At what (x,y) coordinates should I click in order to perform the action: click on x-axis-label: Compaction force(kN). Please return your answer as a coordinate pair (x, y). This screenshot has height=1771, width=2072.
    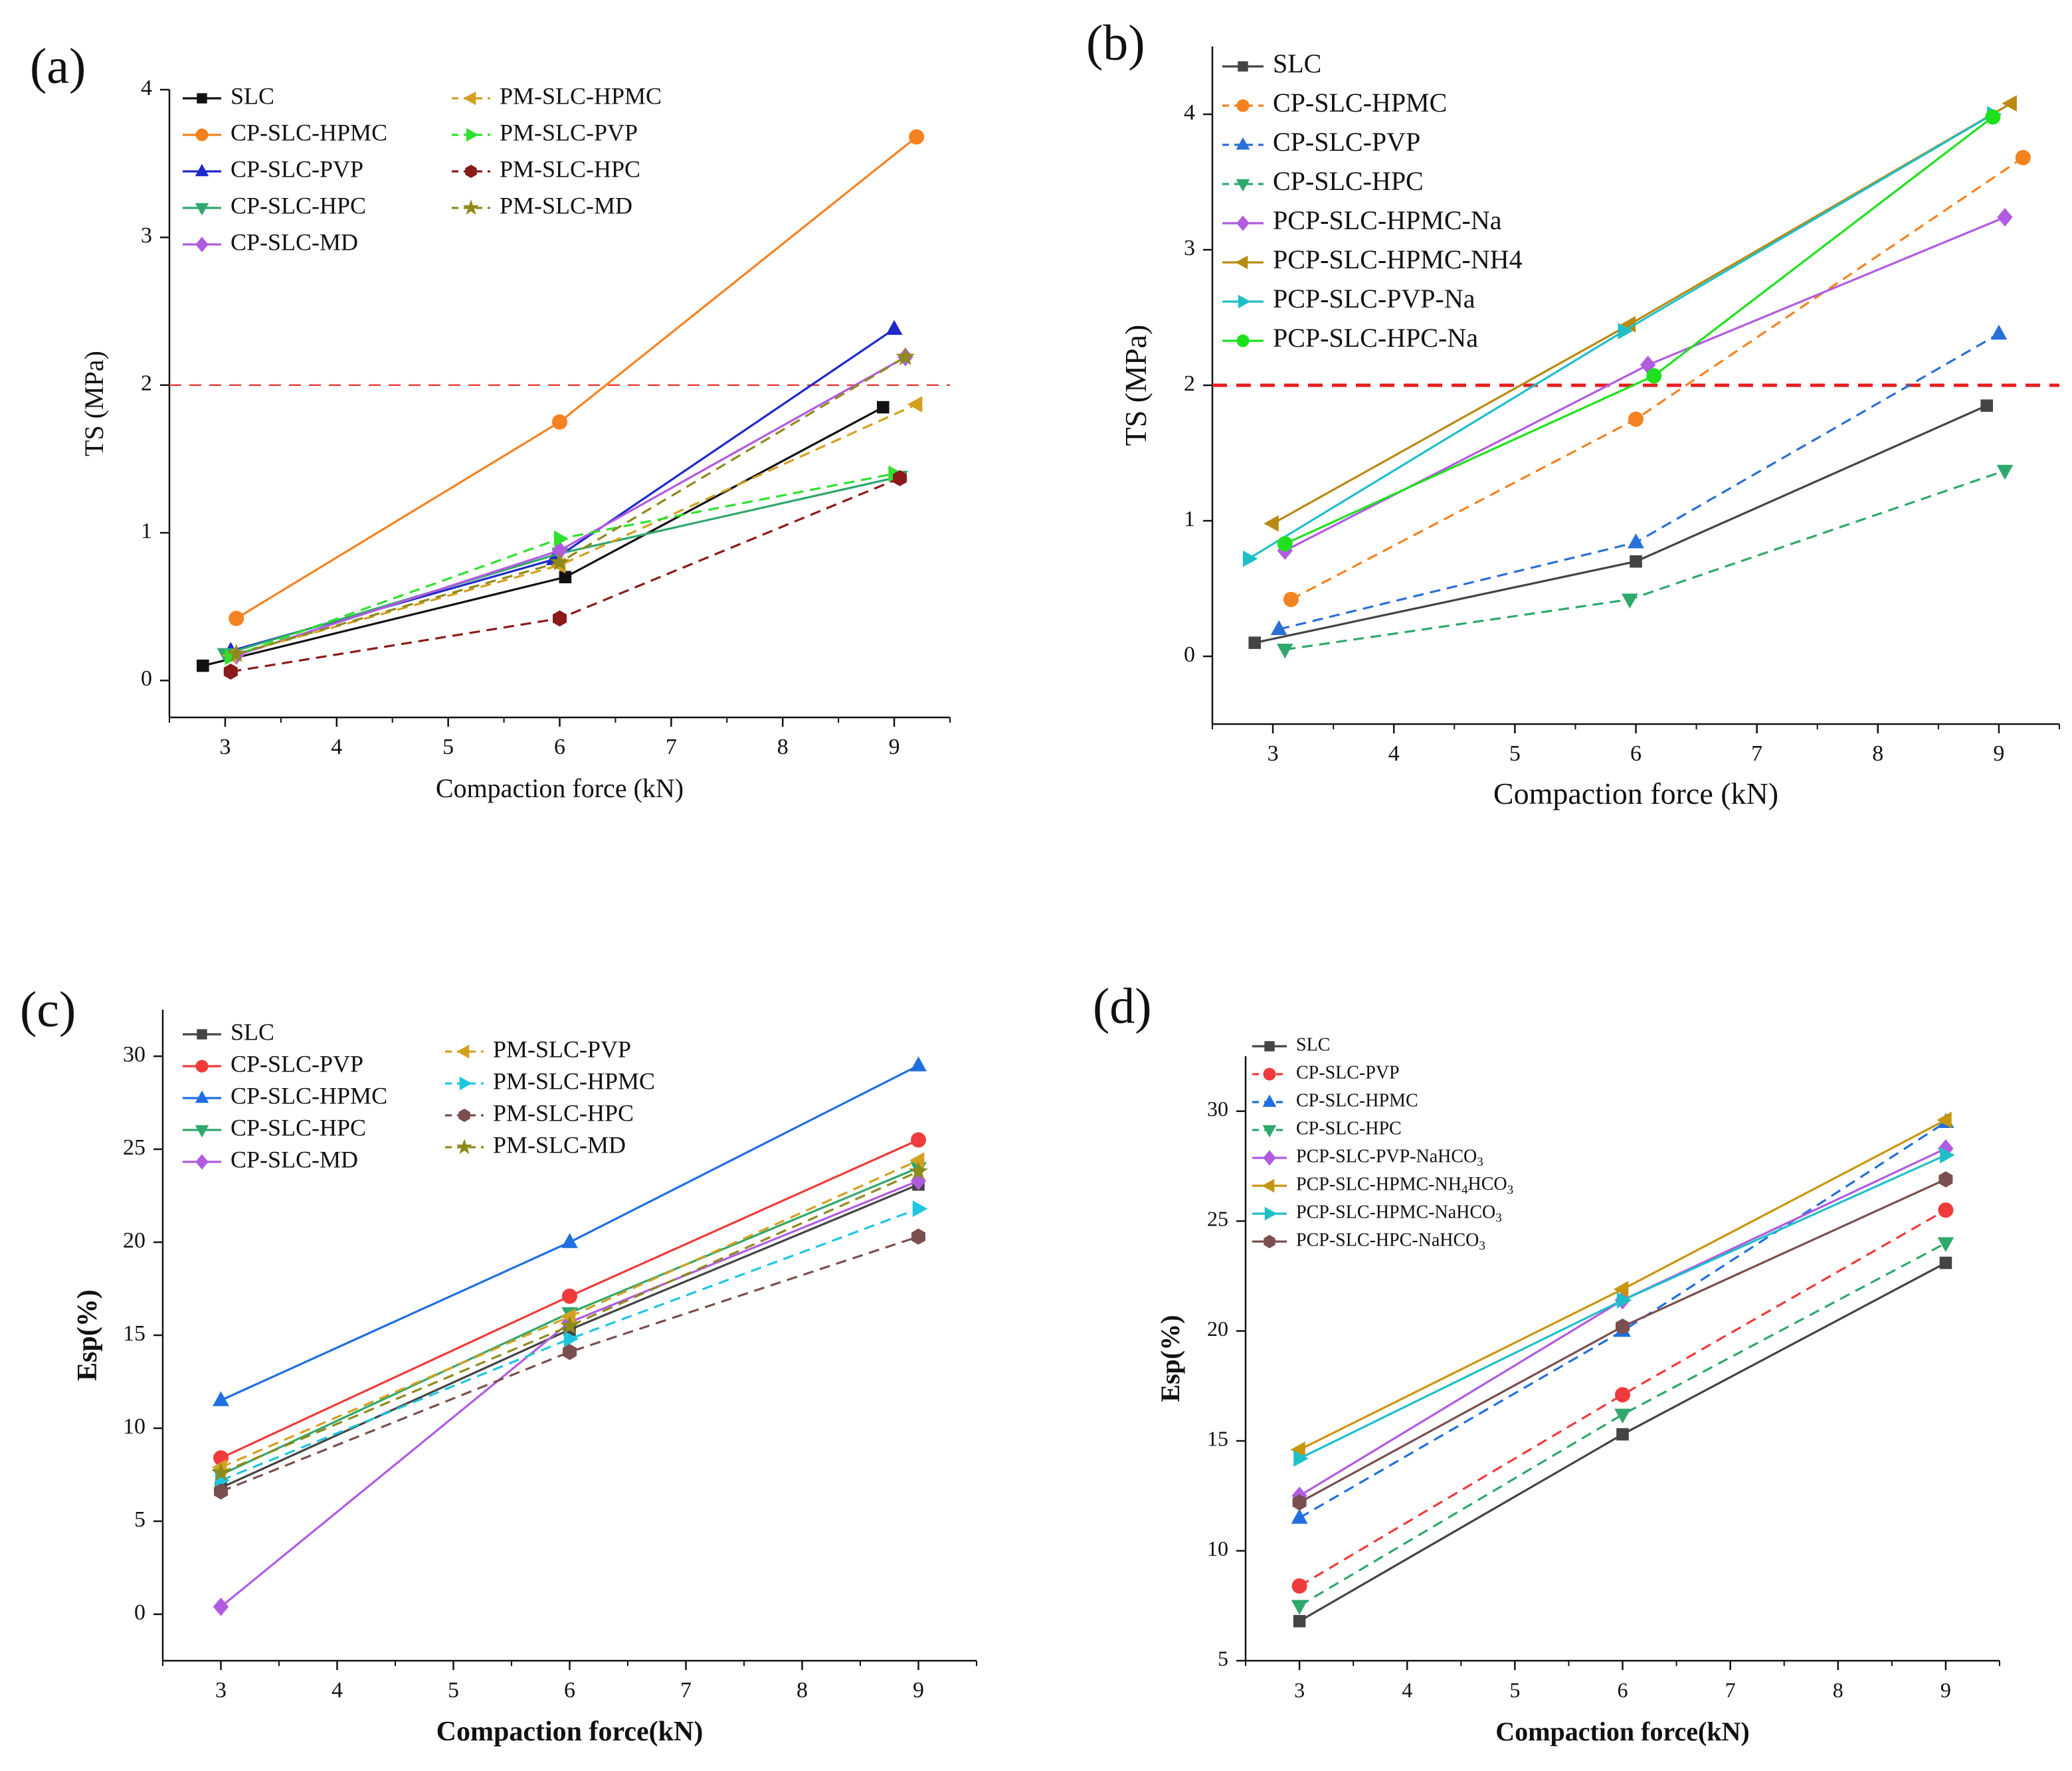
    Looking at the image, I should click on (1622, 1732).